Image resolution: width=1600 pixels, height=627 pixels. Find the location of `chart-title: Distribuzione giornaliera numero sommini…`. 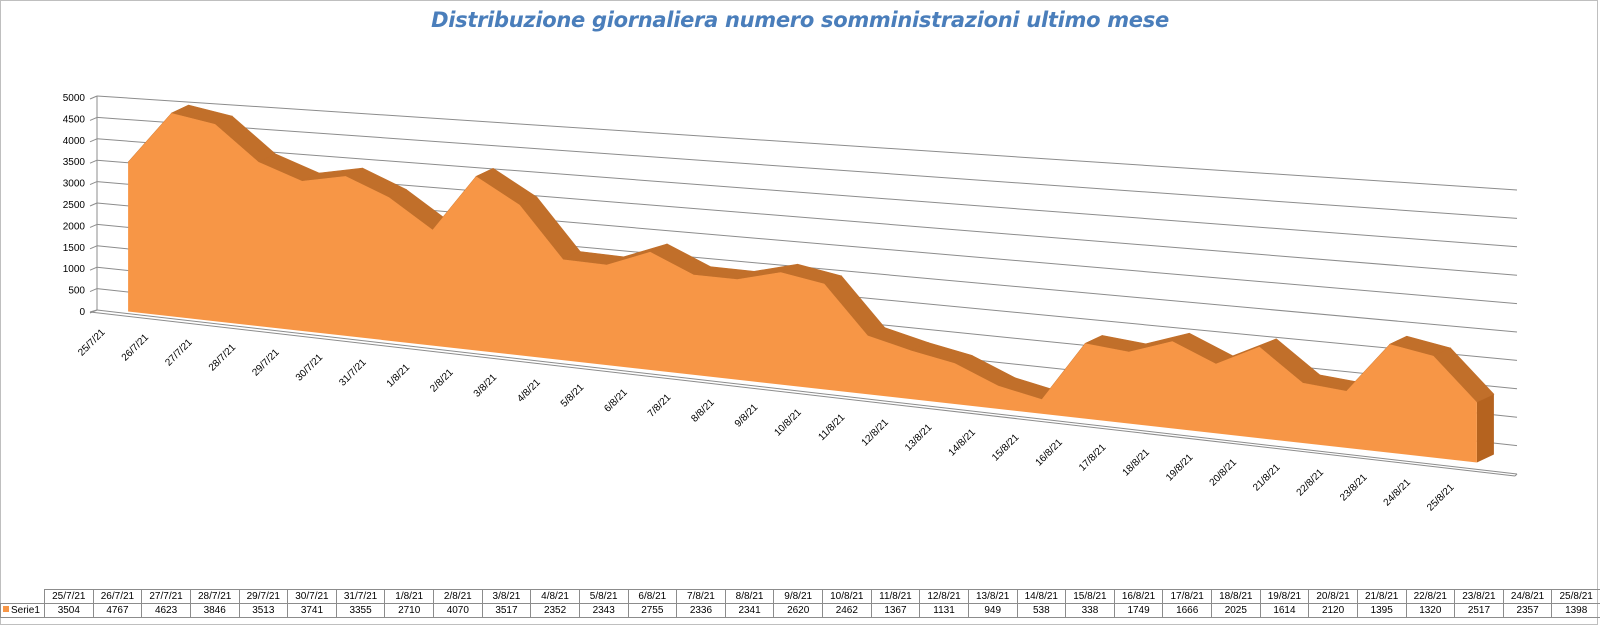

chart-title: Distribuzione giornaliera numero sommini… is located at coordinates (800, 20).